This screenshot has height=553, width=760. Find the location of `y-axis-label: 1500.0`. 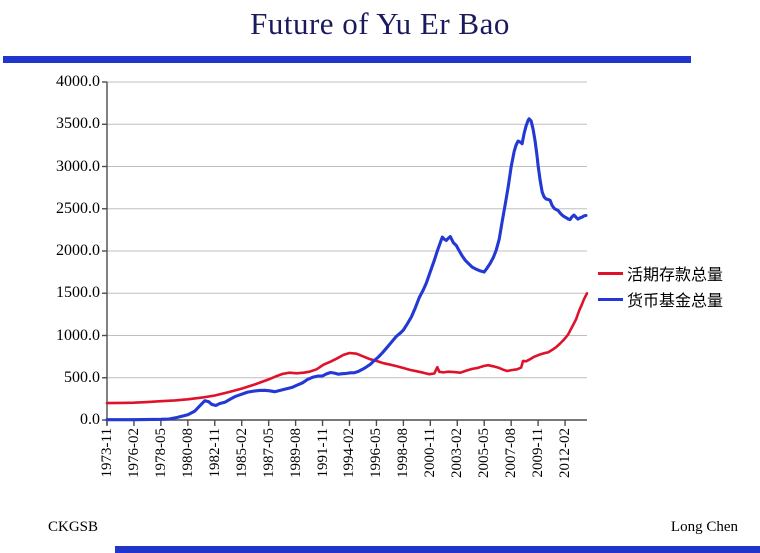

y-axis-label: 1500.0 is located at coordinates (78, 293).